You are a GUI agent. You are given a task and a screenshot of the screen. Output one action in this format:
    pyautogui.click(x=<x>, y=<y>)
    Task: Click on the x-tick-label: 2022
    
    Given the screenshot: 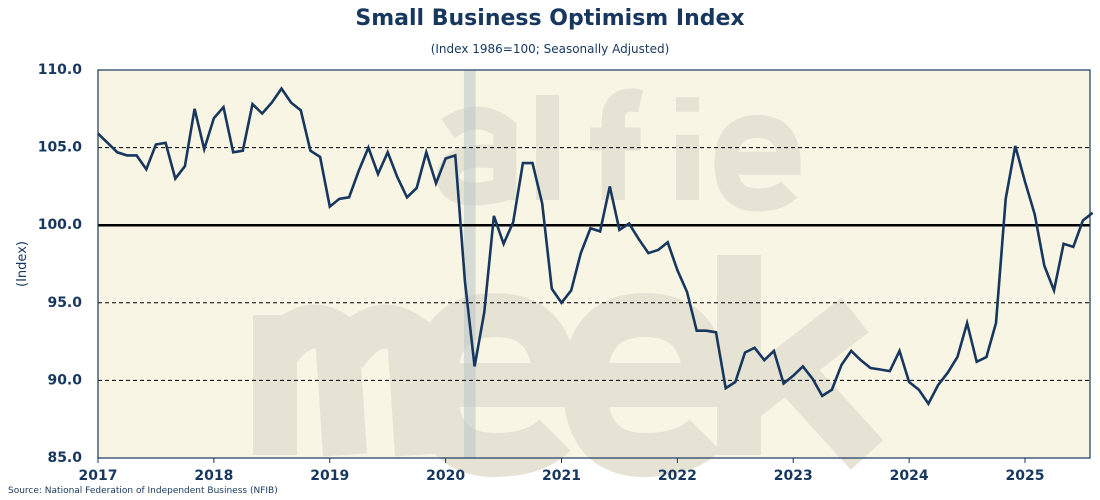 What is the action you would take?
    pyautogui.click(x=677, y=476)
    